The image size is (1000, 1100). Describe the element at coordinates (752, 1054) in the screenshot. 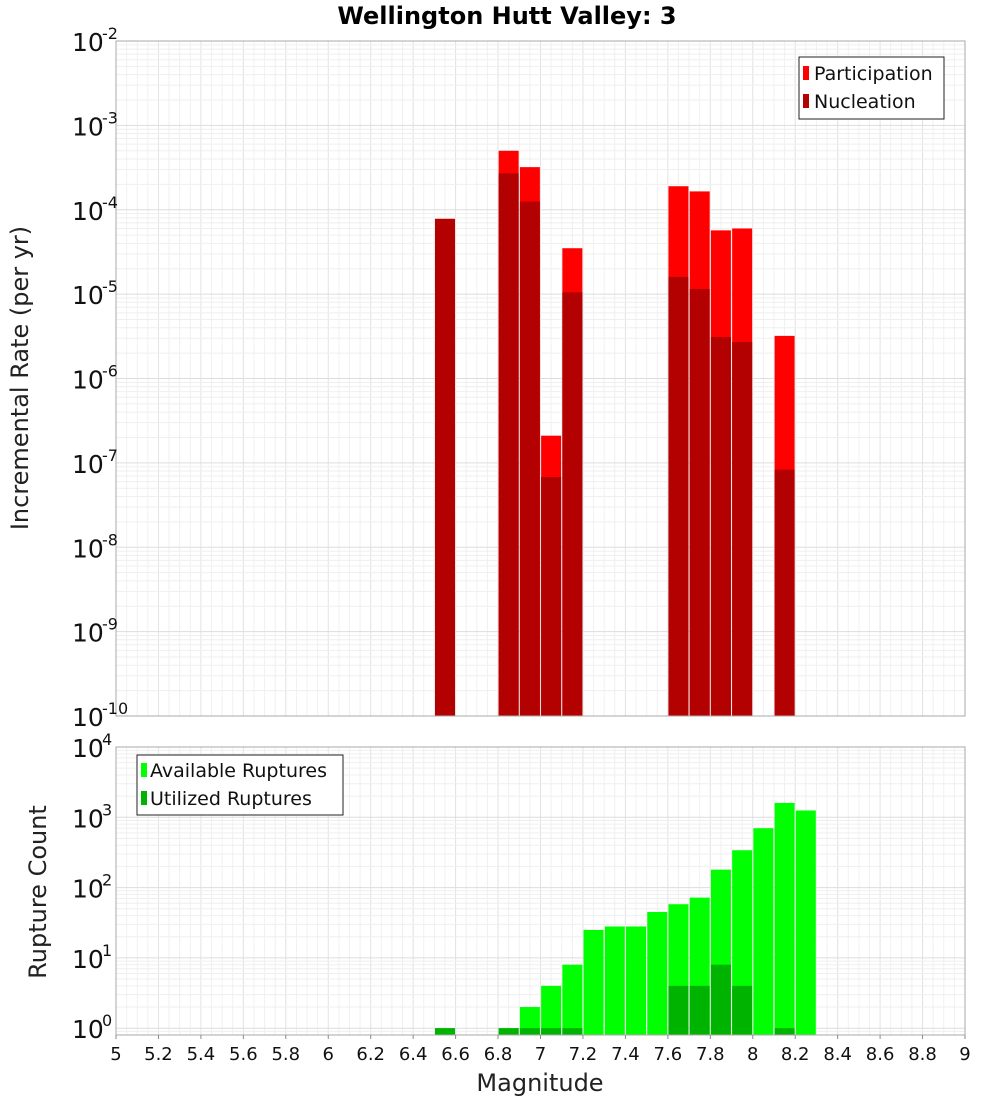

I see `x-tick-label: 8` at that location.